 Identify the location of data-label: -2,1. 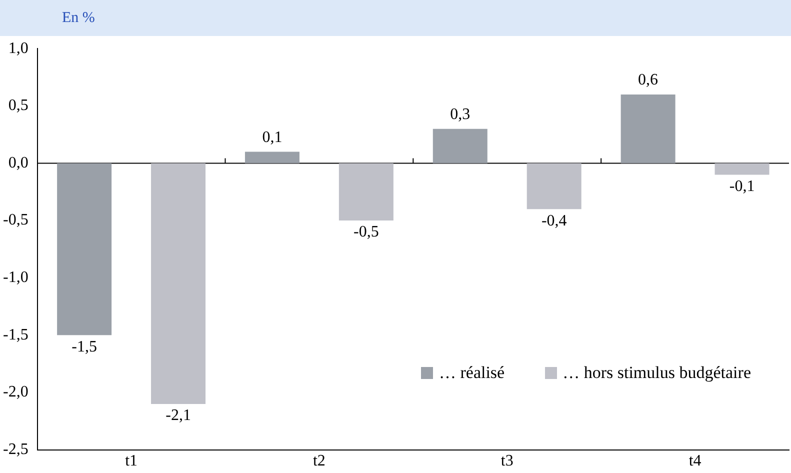
(178, 415).